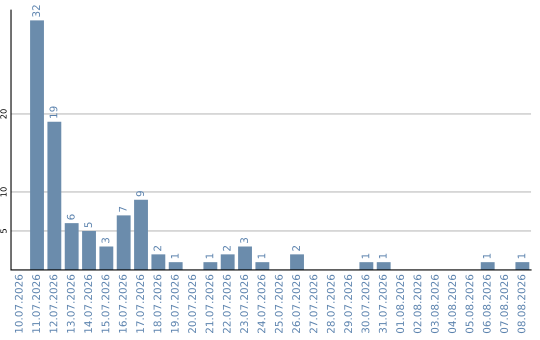  What do you see at coordinates (53, 303) in the screenshot?
I see `x-tick-label: 12.07.2026` at bounding box center [53, 303].